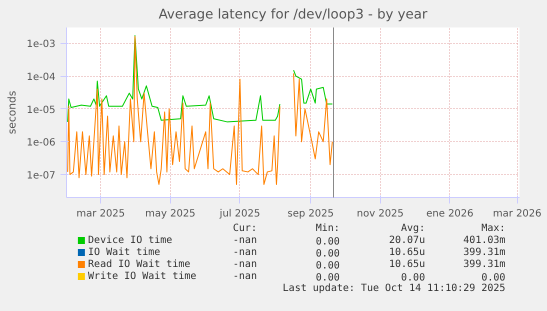  What do you see at coordinates (484, 240) in the screenshot?
I see `text: 401.03m` at bounding box center [484, 240].